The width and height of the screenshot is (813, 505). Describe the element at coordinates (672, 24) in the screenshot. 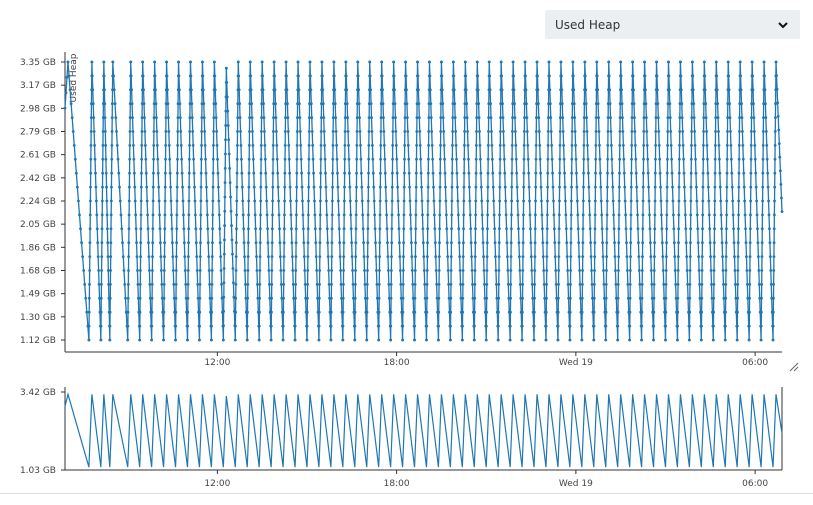

I see `metric-dropdown: Used Heap` at that location.